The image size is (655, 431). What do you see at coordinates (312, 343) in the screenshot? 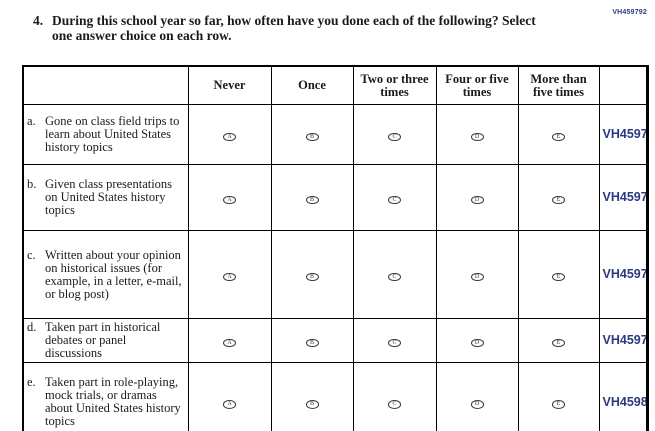
I see `bubble-d-once: B` at bounding box center [312, 343].